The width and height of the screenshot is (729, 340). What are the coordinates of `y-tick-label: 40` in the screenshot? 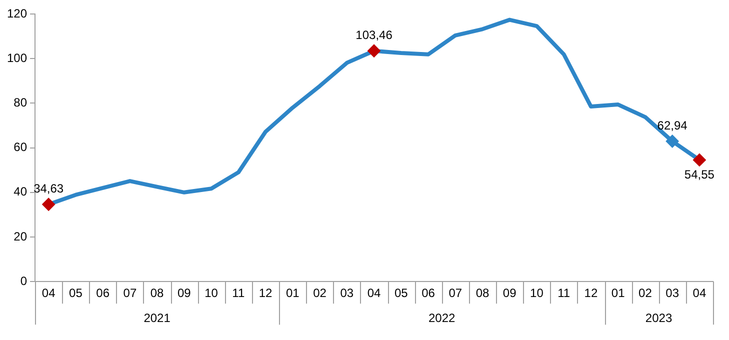 It's located at (21, 191).